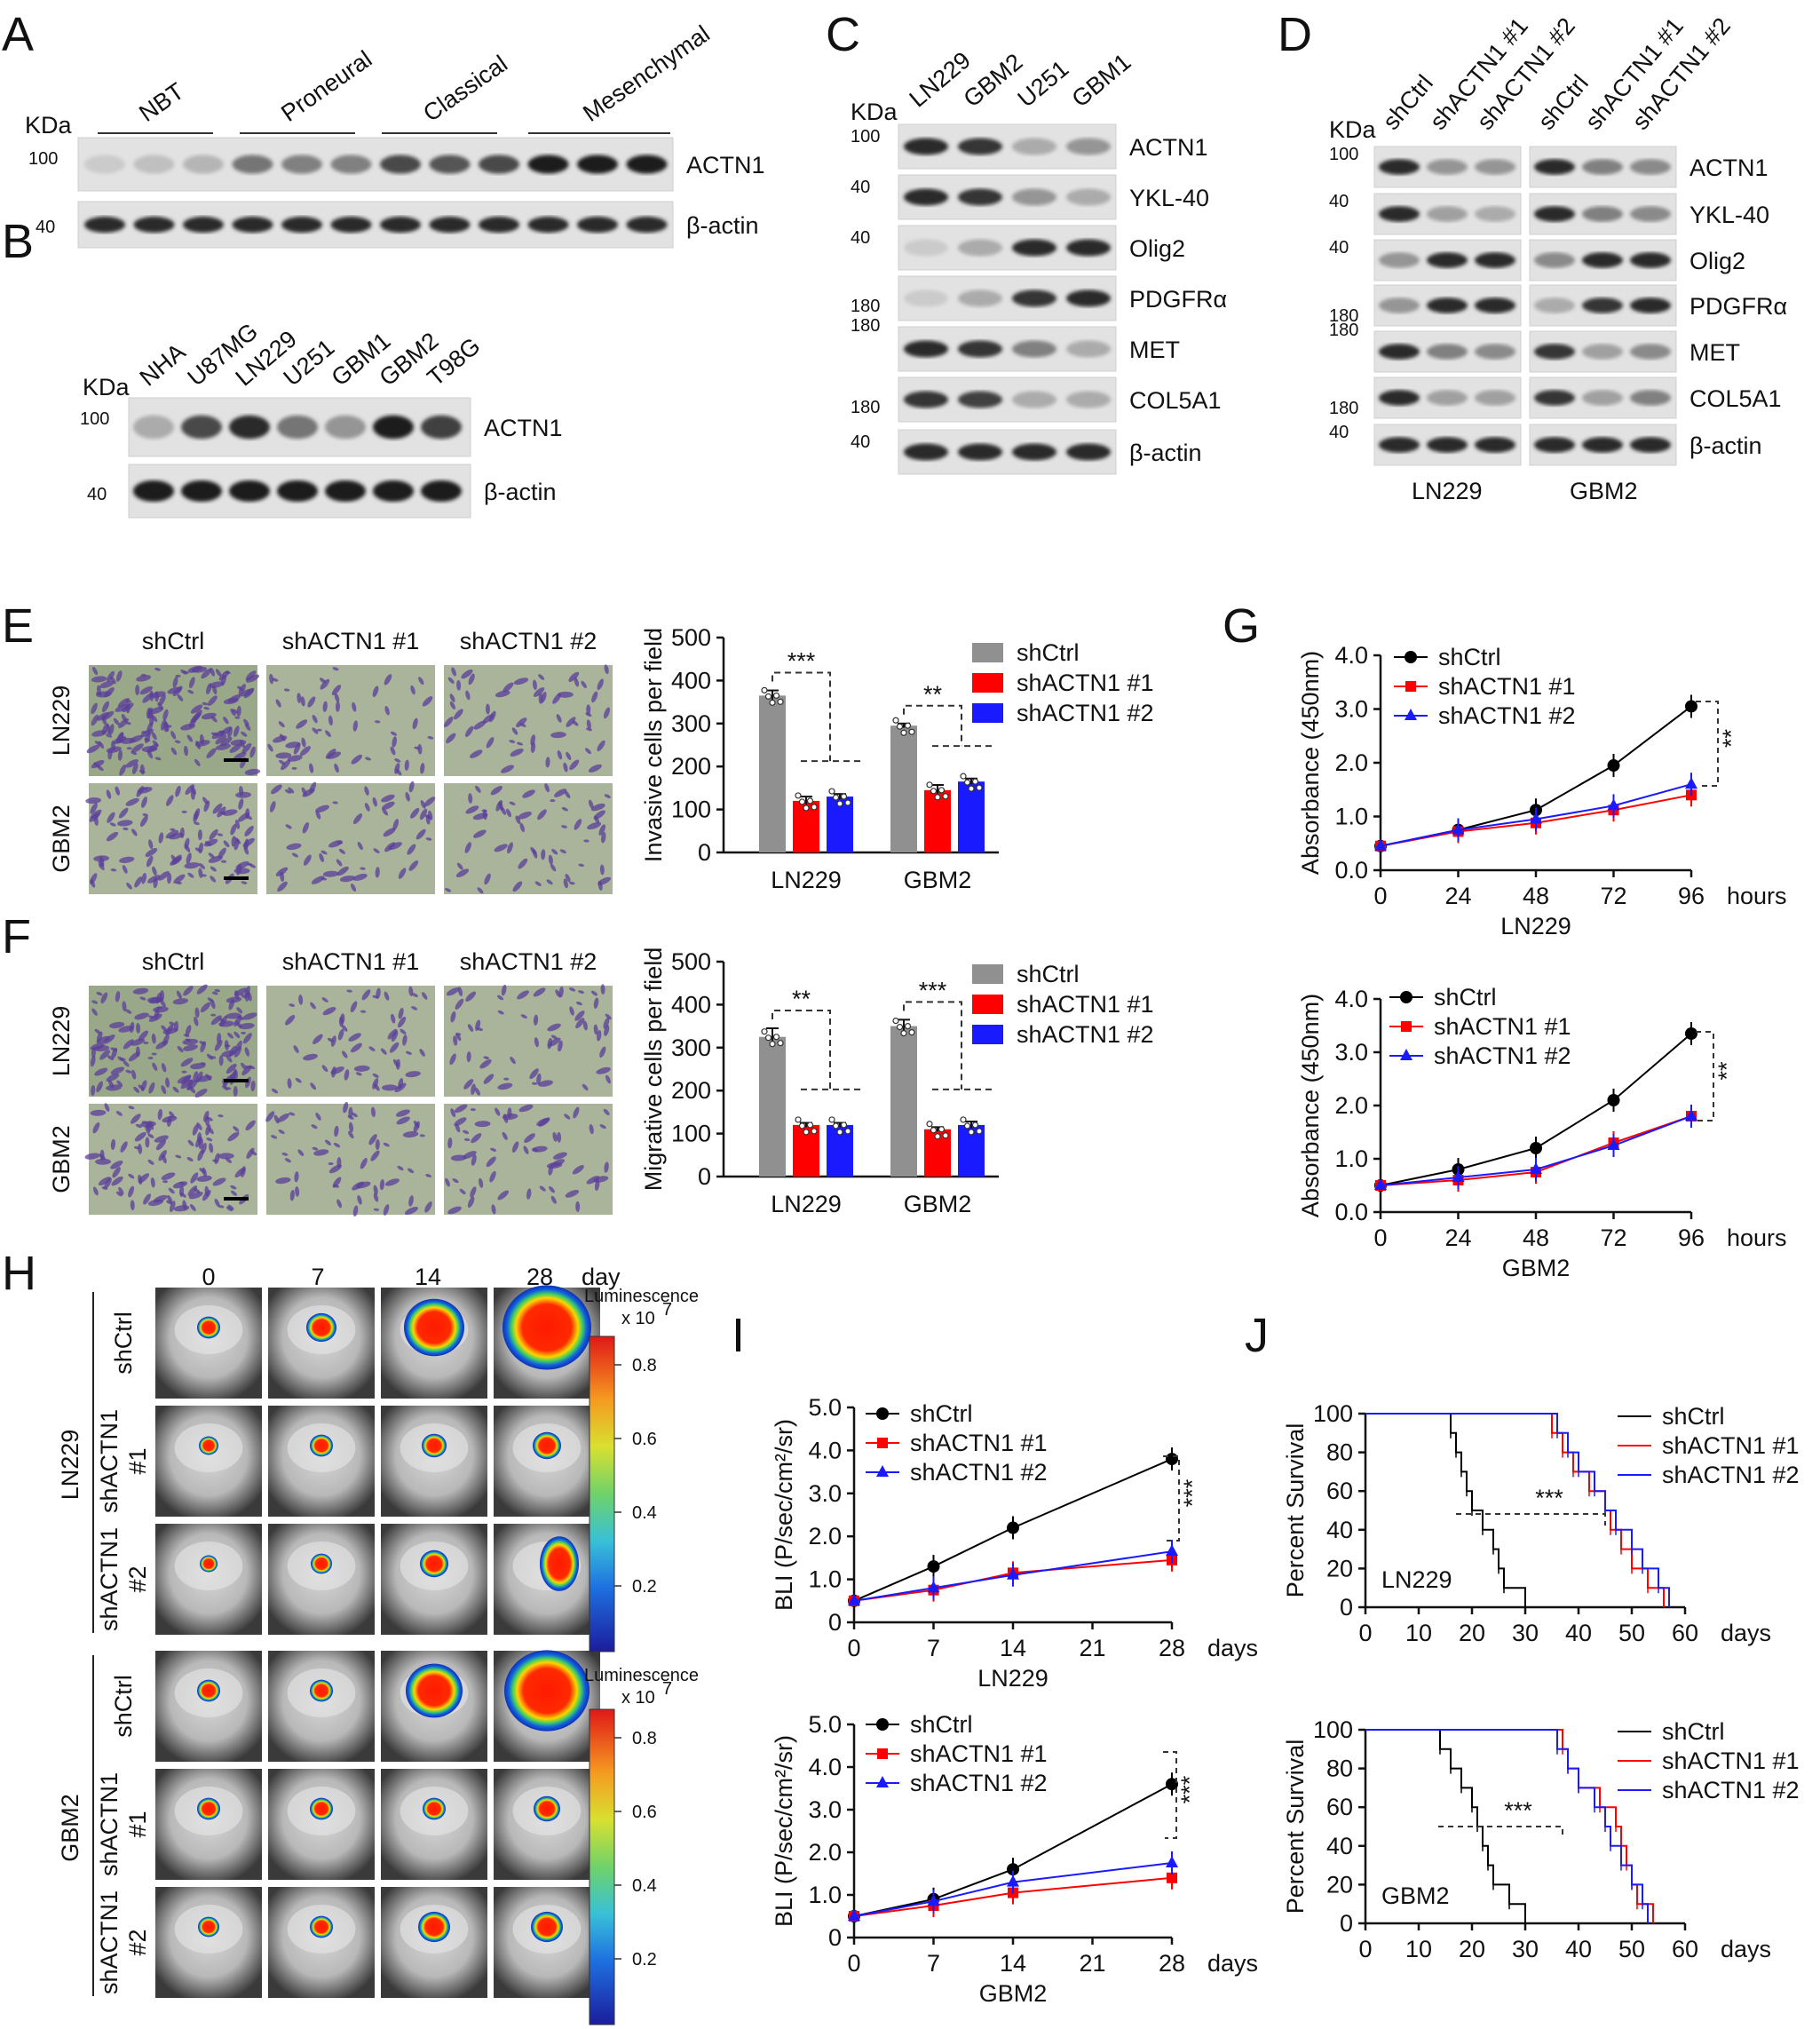 The image size is (1820, 2029). Describe the element at coordinates (1154, 350) in the screenshot. I see `protein-label: MET` at that location.